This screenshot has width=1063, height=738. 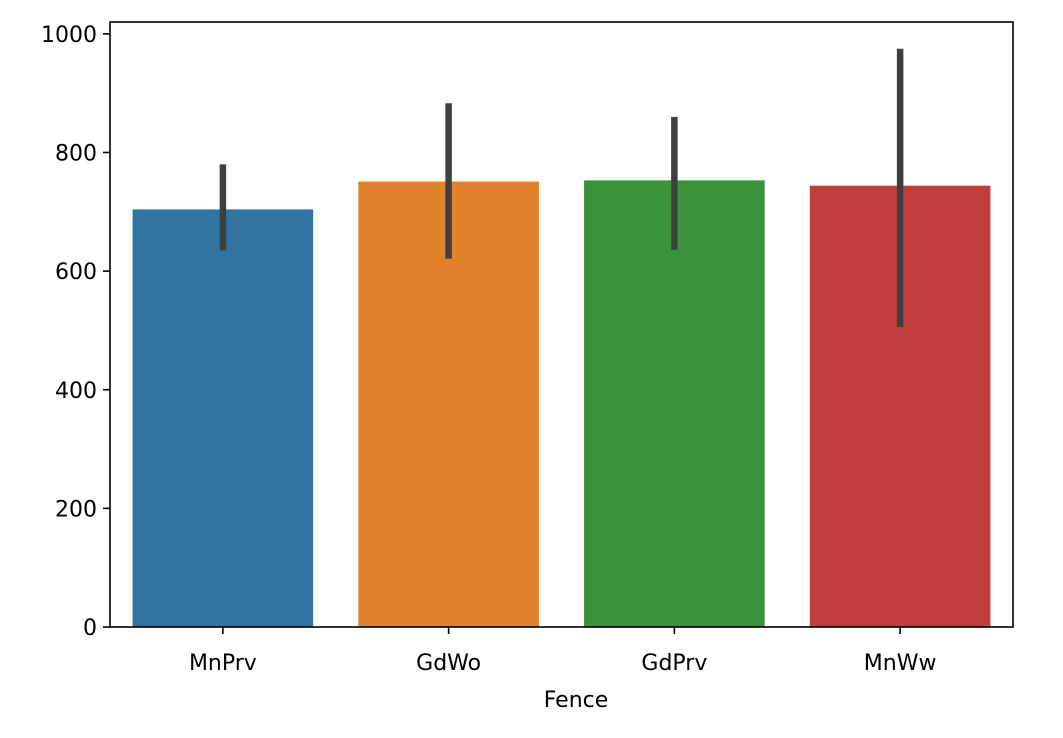 I want to click on y-tick-label: 600, so click(x=76, y=272).